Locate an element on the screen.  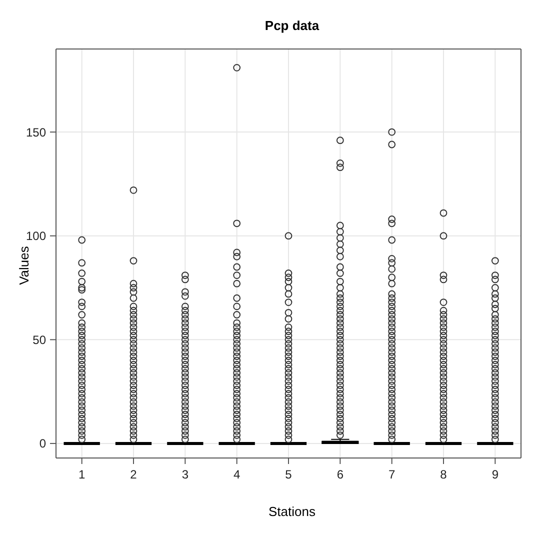
y-tick-label: 50 is located at coordinates (39, 339).